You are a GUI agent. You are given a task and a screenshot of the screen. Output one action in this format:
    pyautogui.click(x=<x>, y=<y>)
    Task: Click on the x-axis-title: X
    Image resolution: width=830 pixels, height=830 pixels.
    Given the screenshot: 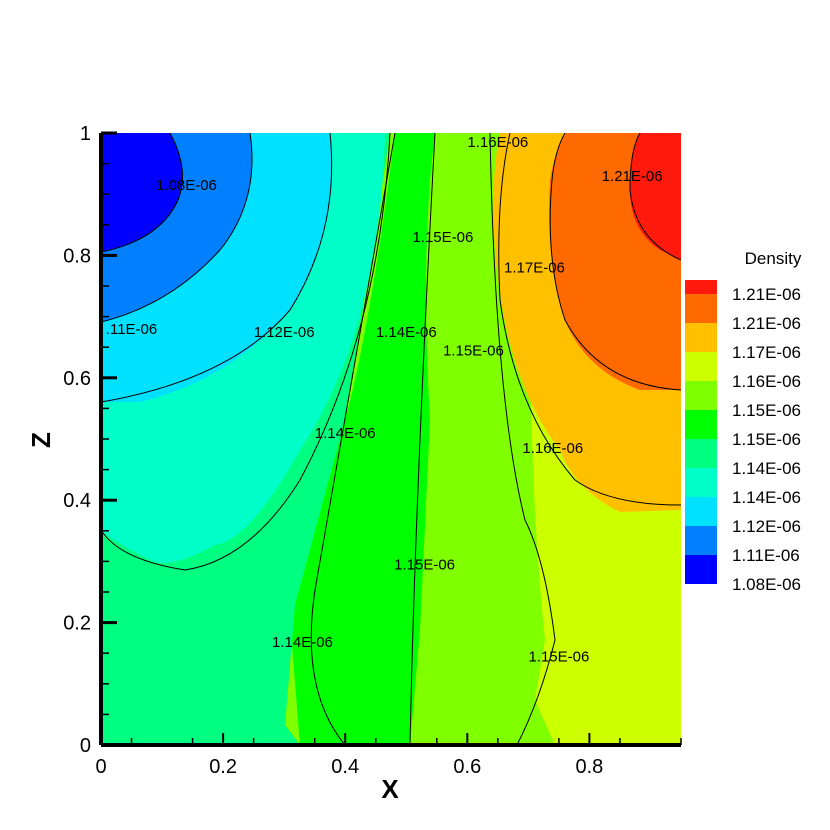 What is the action you would take?
    pyautogui.click(x=390, y=789)
    